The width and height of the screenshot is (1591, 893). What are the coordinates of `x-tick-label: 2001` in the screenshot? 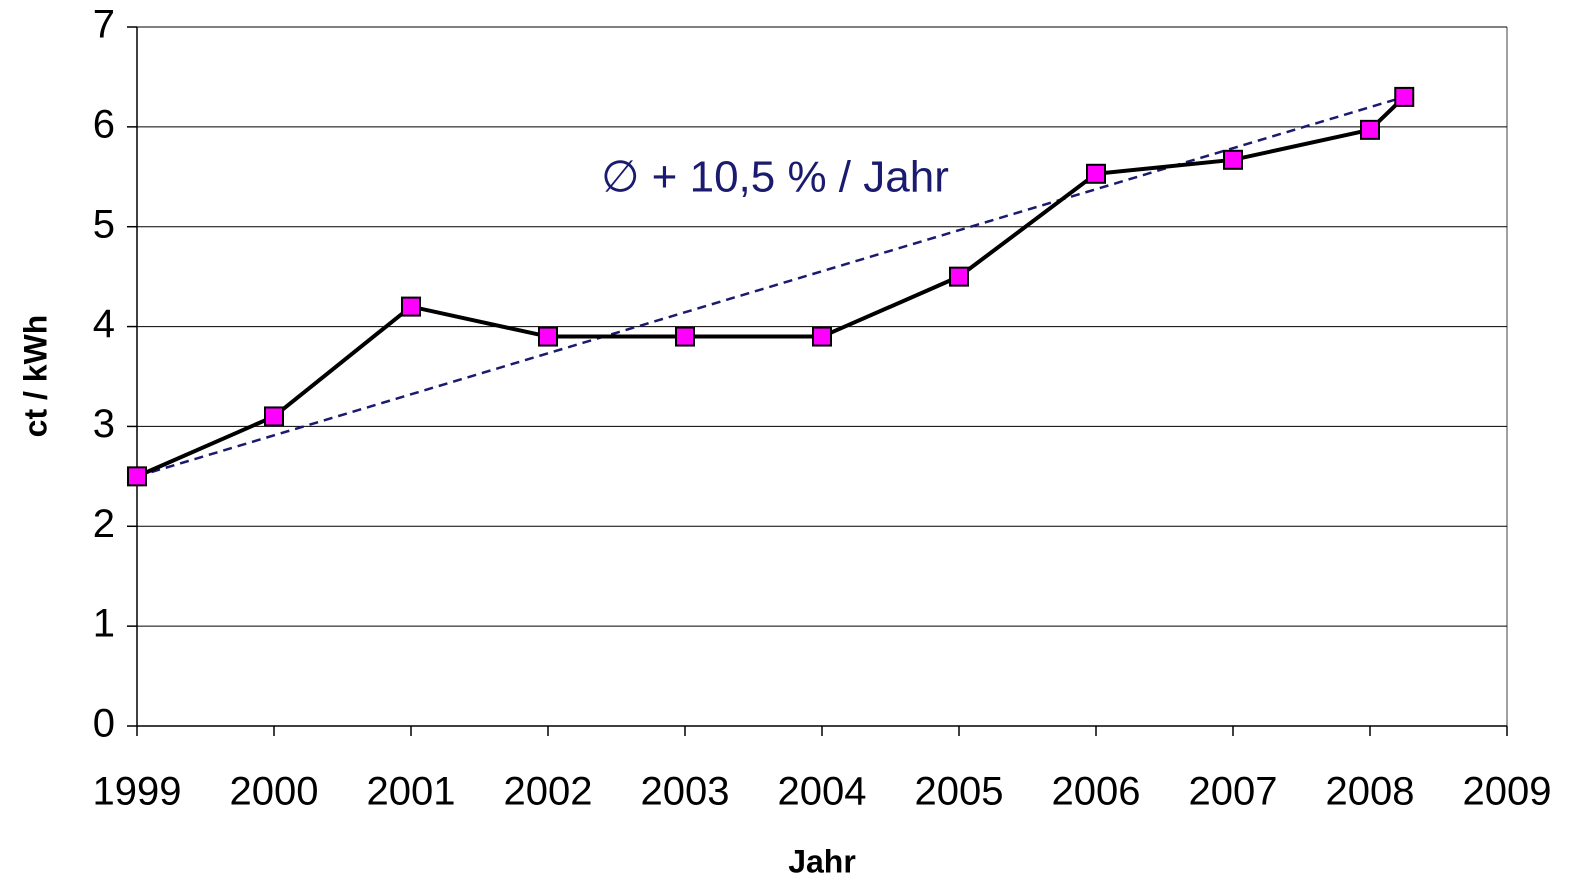 It's located at (411, 792).